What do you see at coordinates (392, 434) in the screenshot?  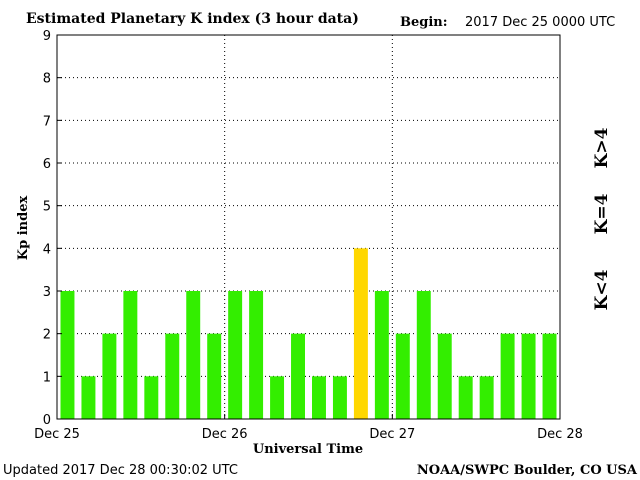 I see `x-tick-label: Dec 27` at bounding box center [392, 434].